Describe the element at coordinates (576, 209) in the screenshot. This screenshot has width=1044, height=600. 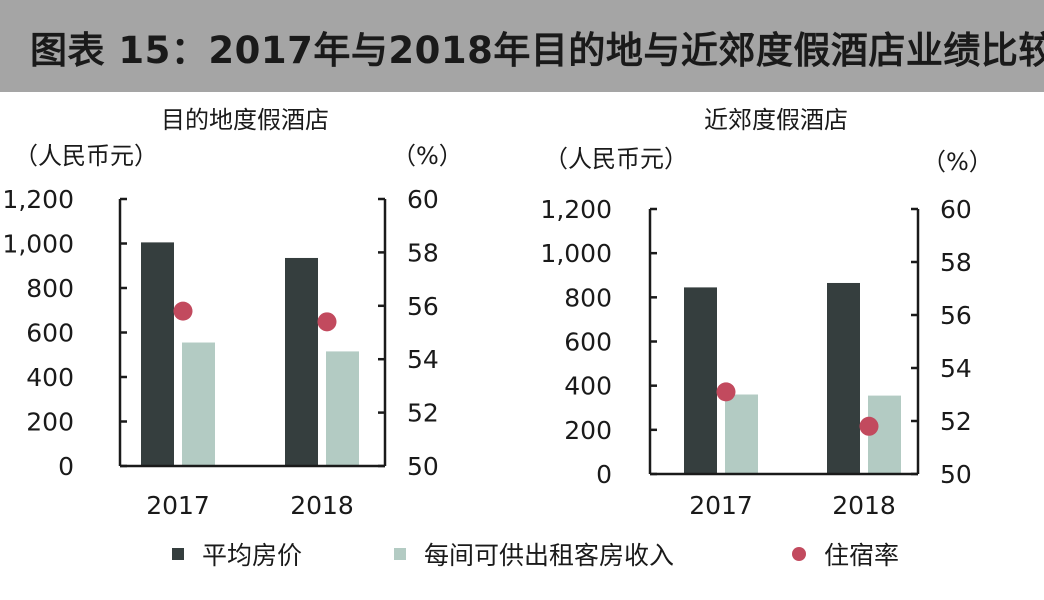
I see `chart2-left-tick-label: 1,200` at that location.